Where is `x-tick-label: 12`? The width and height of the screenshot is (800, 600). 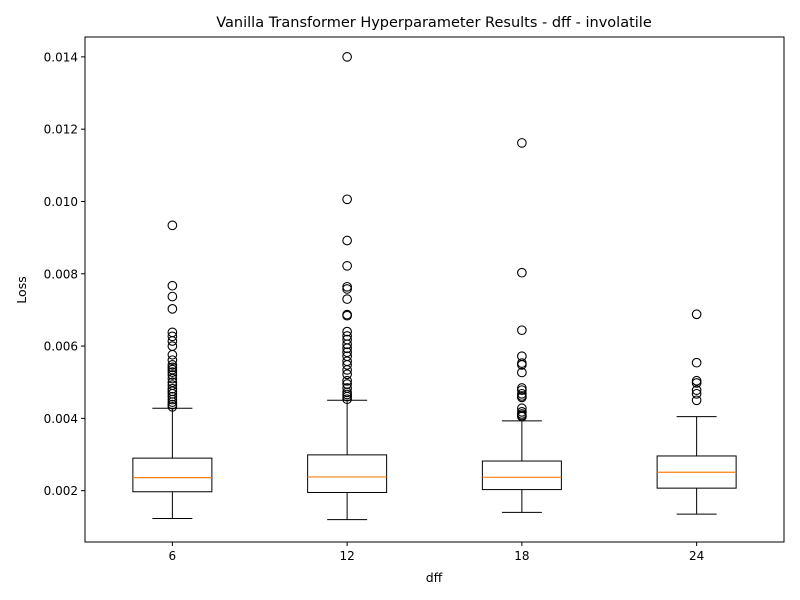 x-tick-label: 12 is located at coordinates (346, 556).